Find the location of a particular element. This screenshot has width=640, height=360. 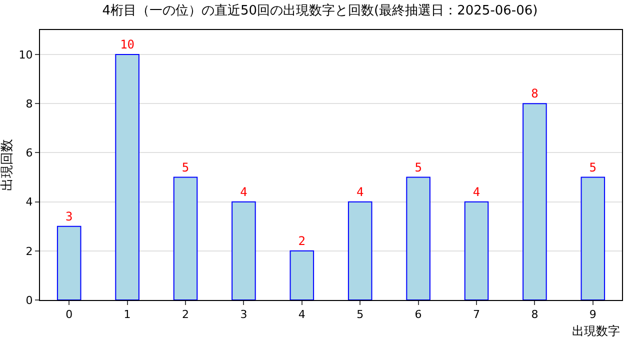

x-tick-label: 1 is located at coordinates (127, 315).